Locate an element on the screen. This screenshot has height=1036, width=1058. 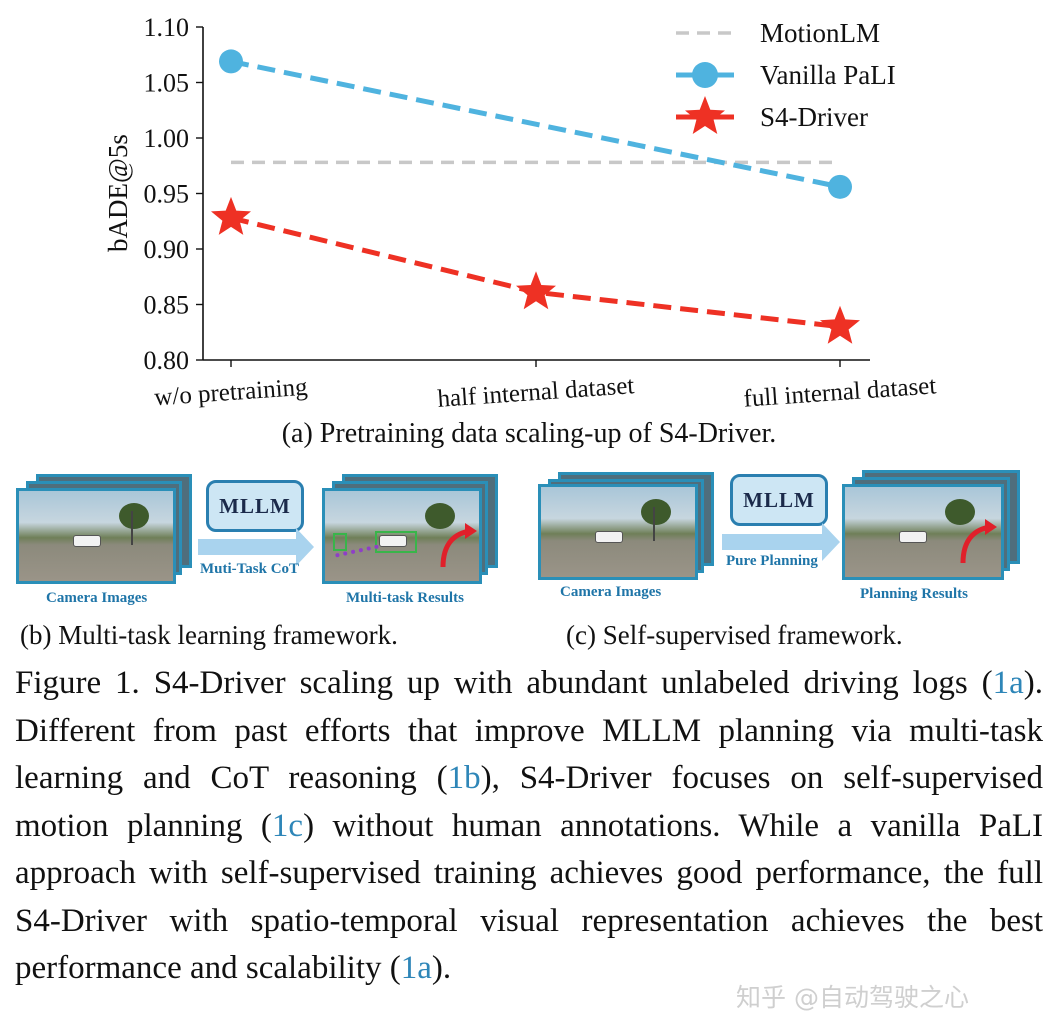
y-tick-label: 1.10 is located at coordinates (167, 27).